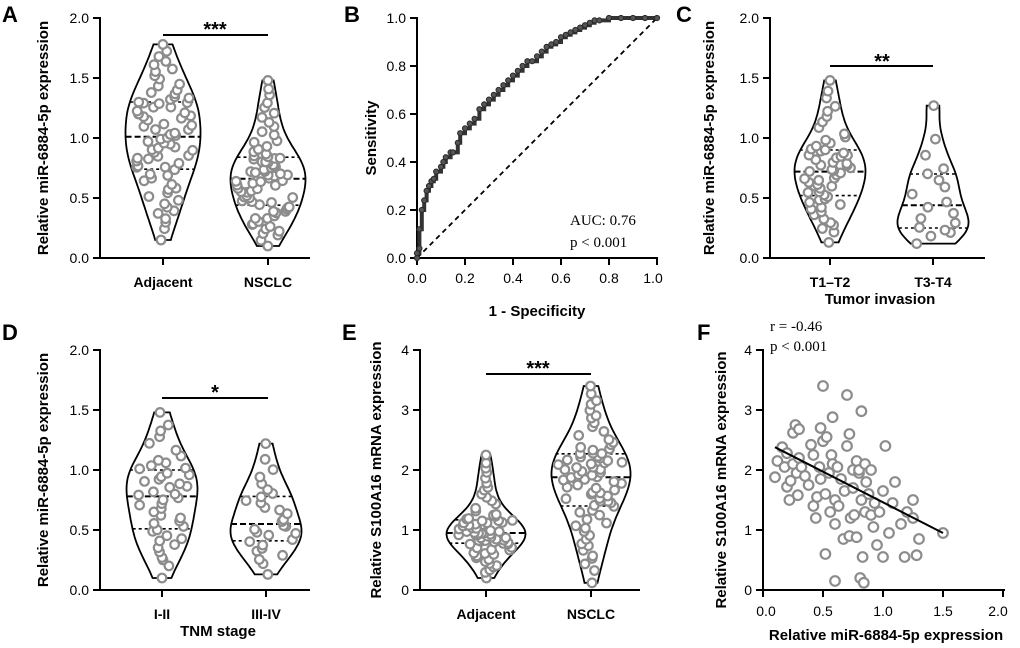 The height and width of the screenshot is (648, 1020). Describe the element at coordinates (485, 614) in the screenshot. I see `category-label: Adjacent` at that location.